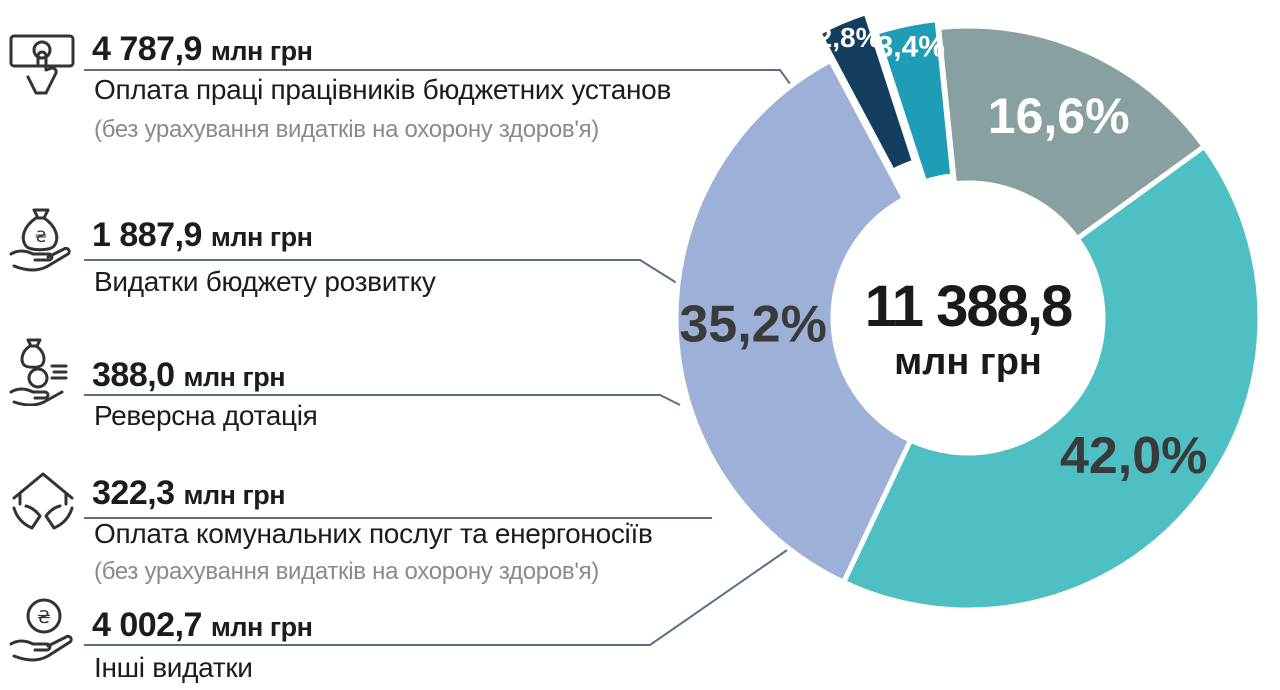  I want to click on legend-amount: 322,3 млн грн, so click(189, 493).